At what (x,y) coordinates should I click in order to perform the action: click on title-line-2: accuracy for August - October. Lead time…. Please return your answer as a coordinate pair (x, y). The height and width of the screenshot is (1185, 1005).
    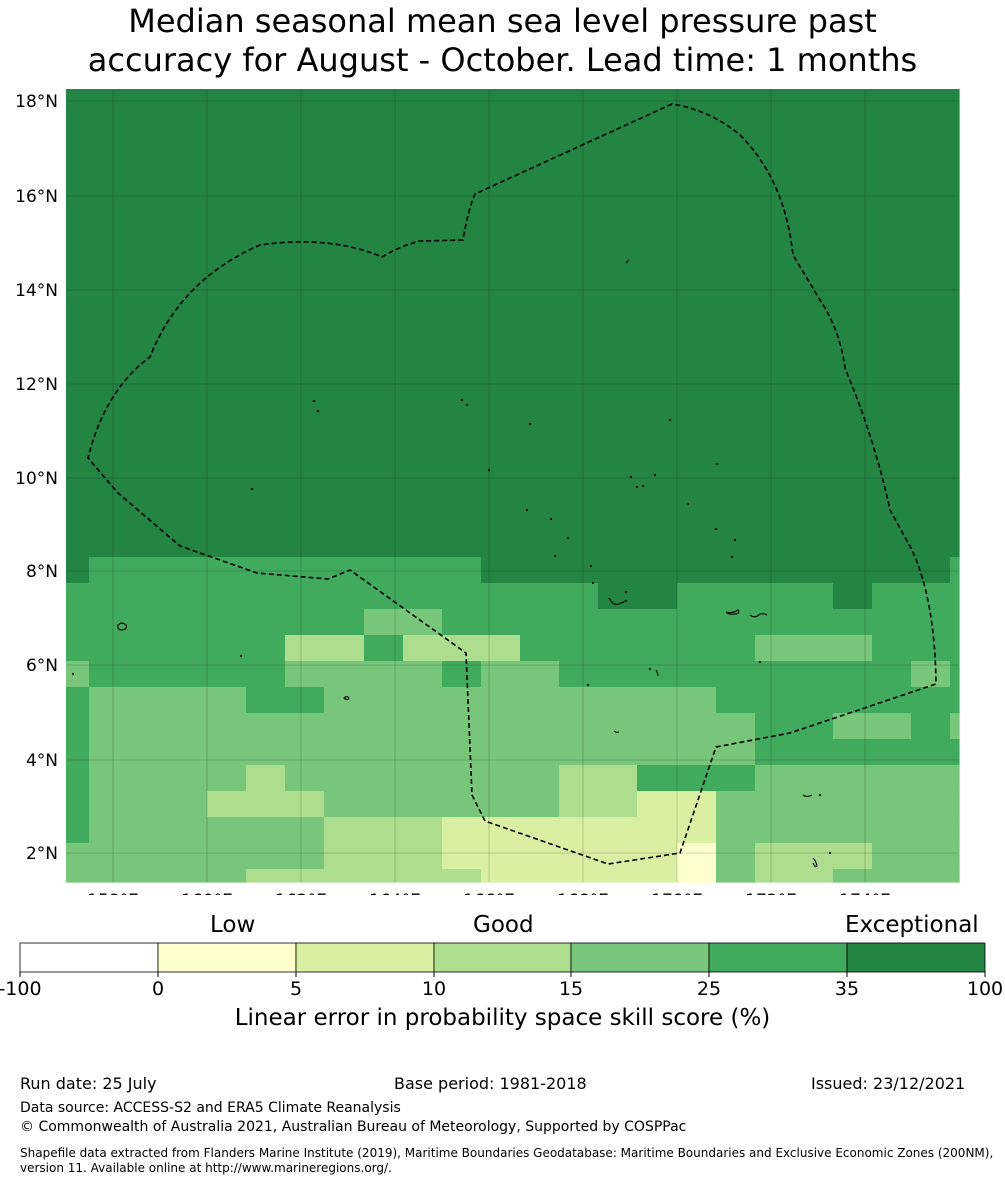
    Looking at the image, I should click on (502, 60).